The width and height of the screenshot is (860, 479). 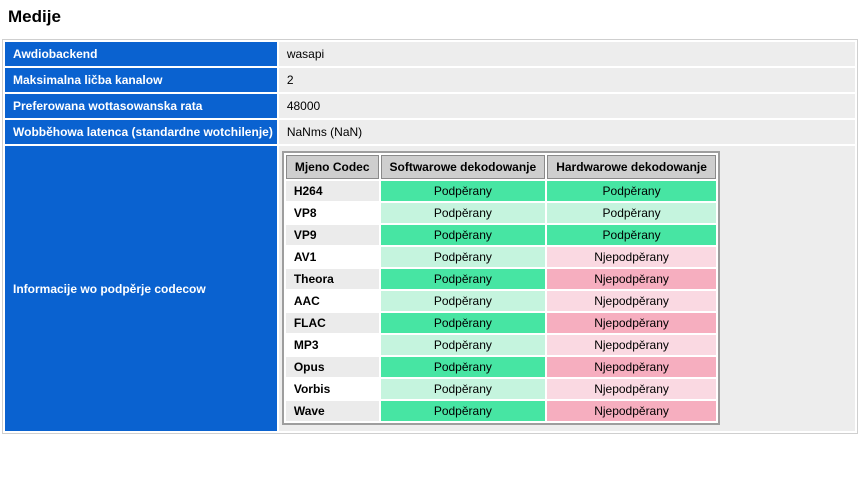 What do you see at coordinates (141, 54) in the screenshot?
I see `info-row-label: Awdiobackend` at bounding box center [141, 54].